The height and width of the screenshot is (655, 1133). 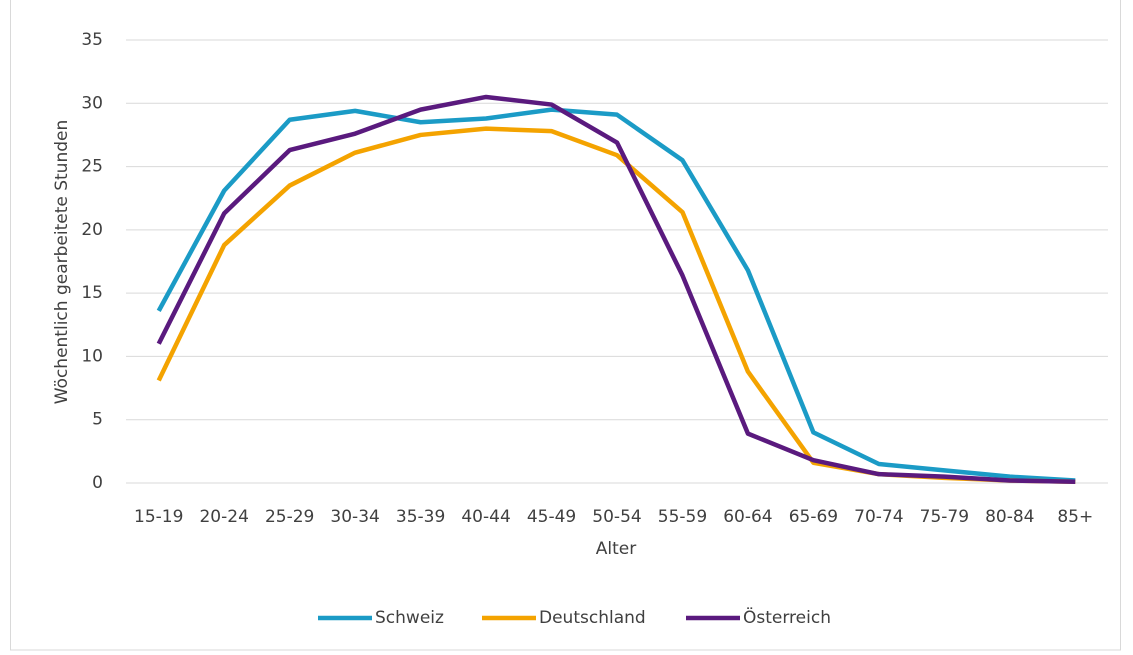 What do you see at coordinates (485, 517) in the screenshot?
I see `x-tick-label: 40-44` at bounding box center [485, 517].